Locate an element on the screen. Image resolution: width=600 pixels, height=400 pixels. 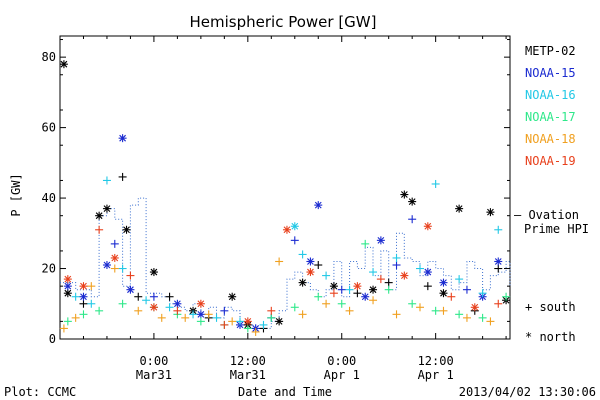
y-tick-label: 20 is located at coordinates (49, 269).